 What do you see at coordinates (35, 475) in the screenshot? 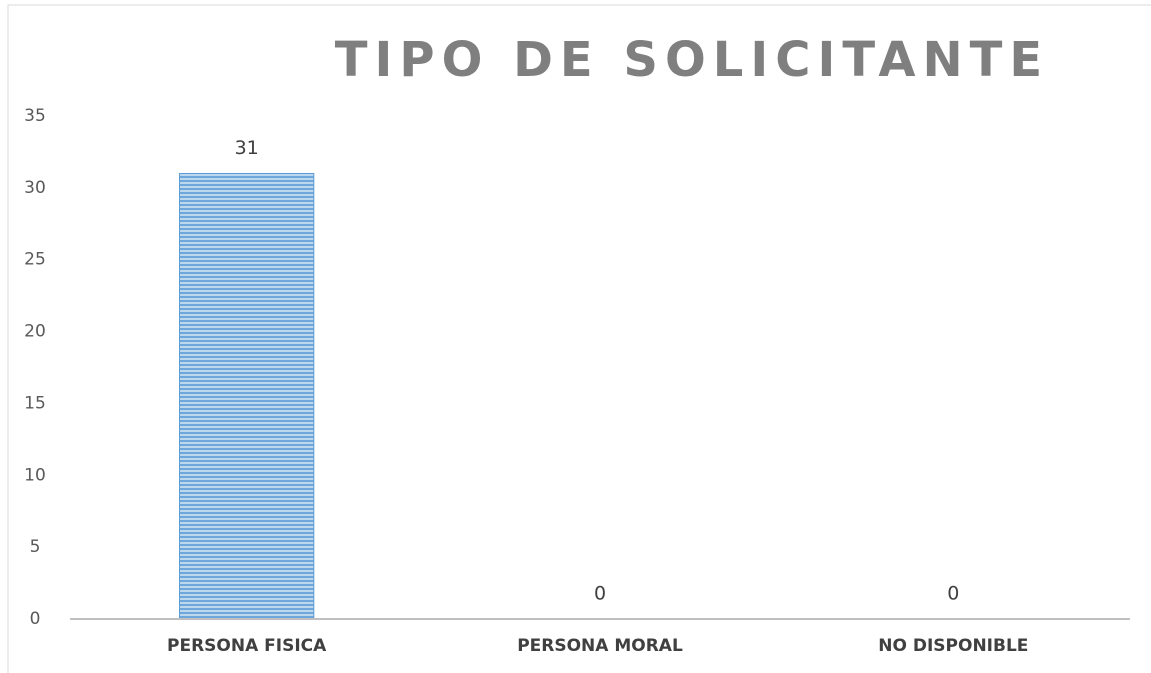
I see `y-tick-label: 10` at bounding box center [35, 475].